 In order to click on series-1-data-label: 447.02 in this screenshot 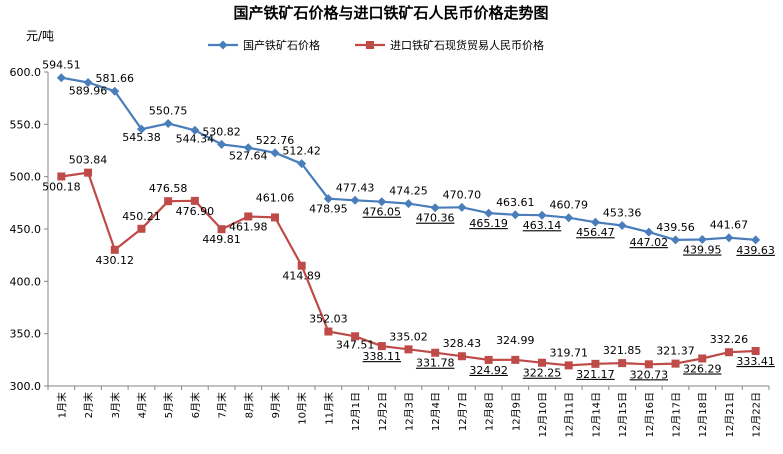, I will do `click(649, 242)`.